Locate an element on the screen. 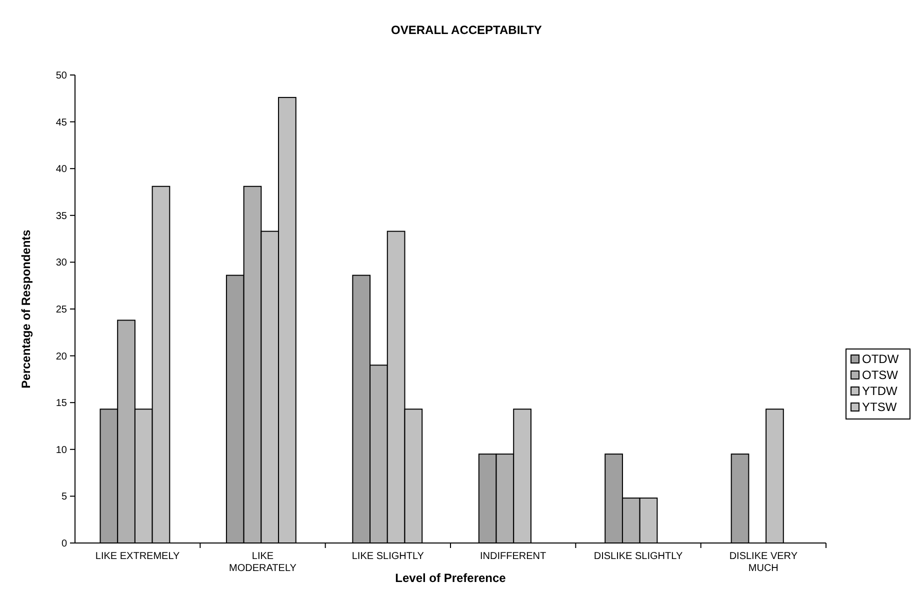  x-tick-label: DISLIKE SLIGHTLY is located at coordinates (638, 556).